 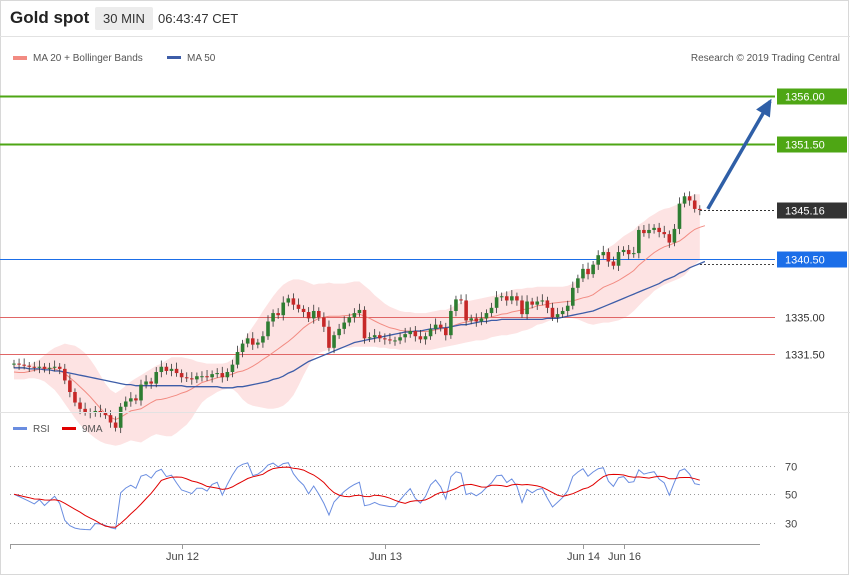 I want to click on rsi-ma-line, so click(x=356, y=497).